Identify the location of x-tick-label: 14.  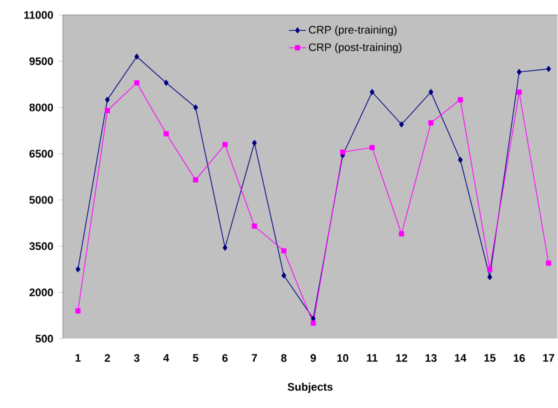
(460, 358).